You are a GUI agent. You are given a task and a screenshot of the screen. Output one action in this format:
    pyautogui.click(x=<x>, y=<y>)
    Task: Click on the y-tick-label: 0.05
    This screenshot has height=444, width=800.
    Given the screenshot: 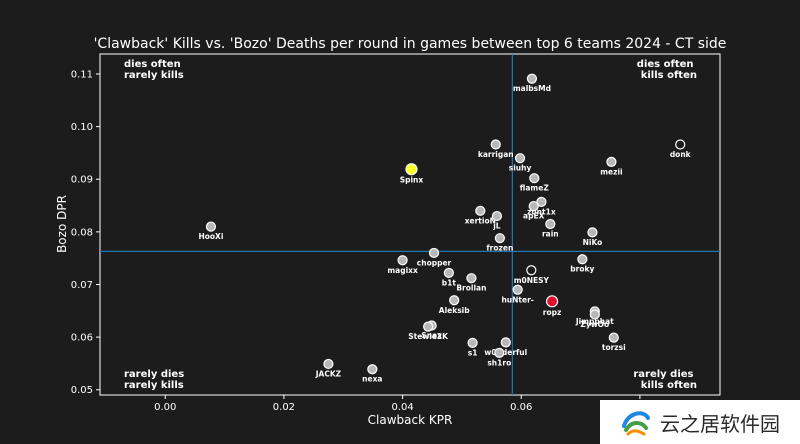 What is the action you would take?
    pyautogui.click(x=82, y=390)
    